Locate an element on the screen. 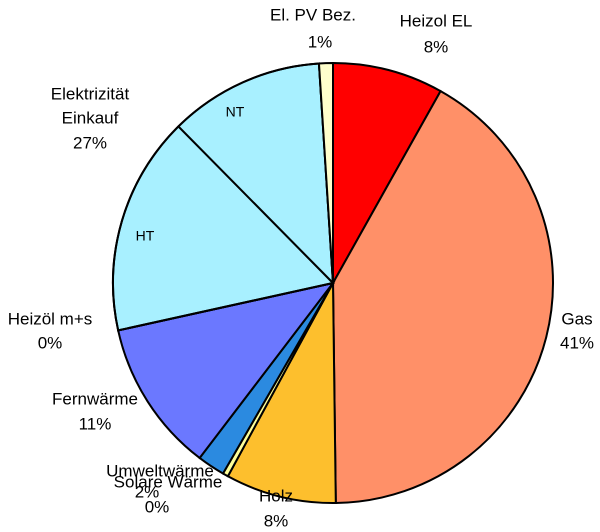 The height and width of the screenshot is (532, 600). part-label: NT is located at coordinates (235, 112).